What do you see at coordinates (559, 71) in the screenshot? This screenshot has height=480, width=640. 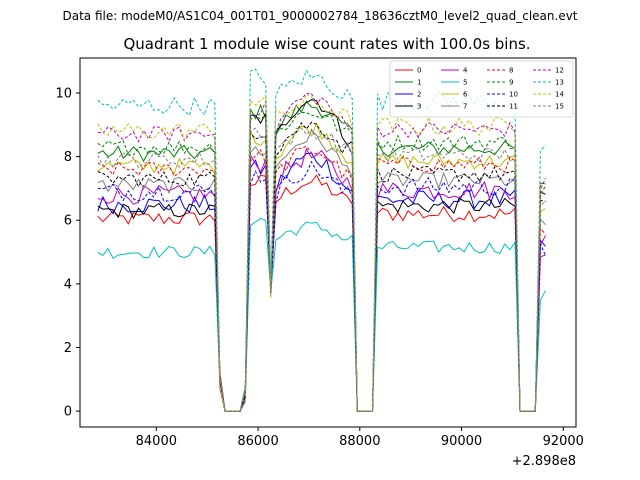 I see `legend-label-12: 12` at bounding box center [559, 71].